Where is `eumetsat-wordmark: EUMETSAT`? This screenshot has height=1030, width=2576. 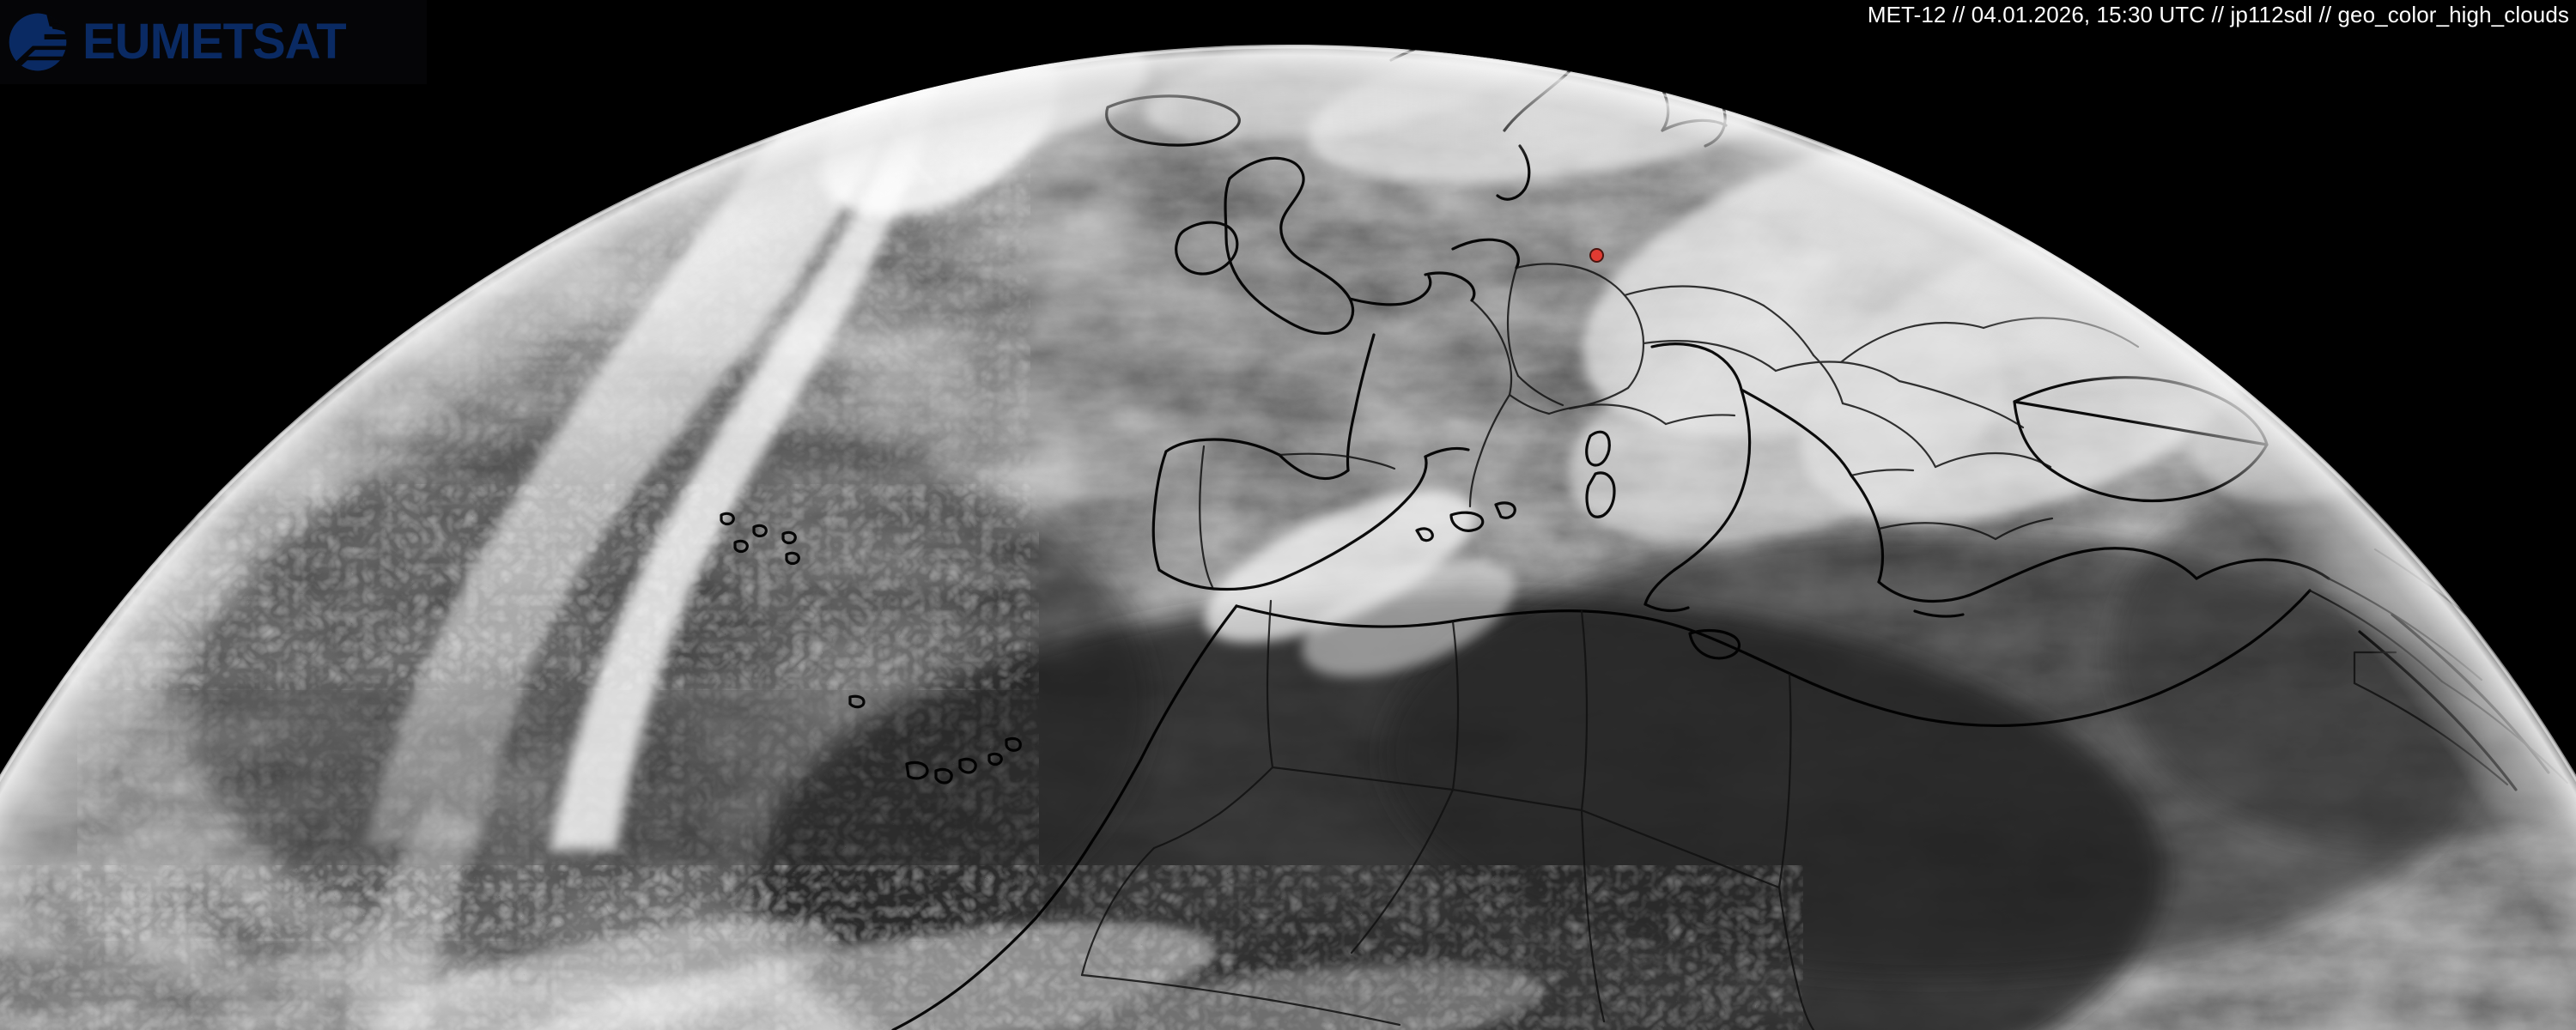
eumetsat-wordmark: EUMETSAT is located at coordinates (214, 42).